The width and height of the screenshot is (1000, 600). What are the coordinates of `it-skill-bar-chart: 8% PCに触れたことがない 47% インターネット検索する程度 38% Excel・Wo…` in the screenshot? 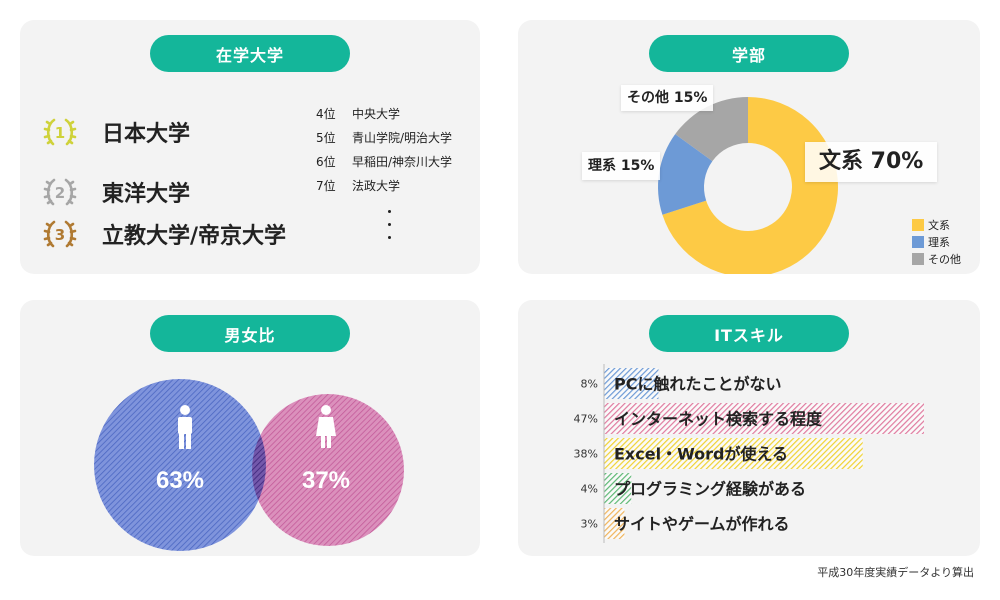 It's located at (749, 453).